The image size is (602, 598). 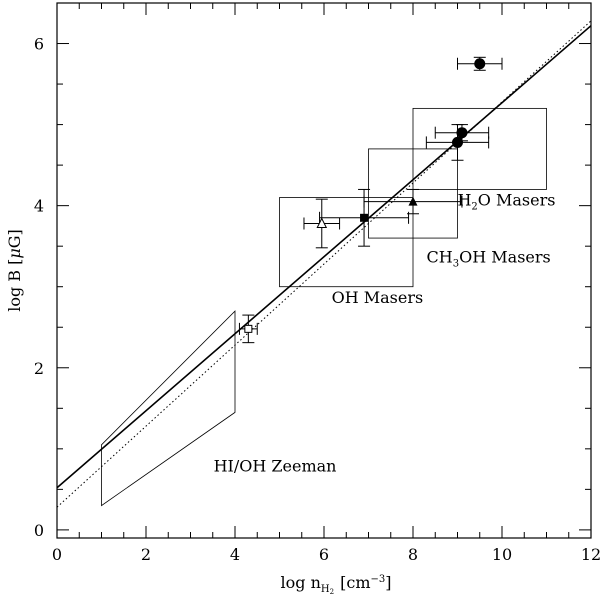 I want to click on y-tick-label: 4, so click(x=39, y=206).